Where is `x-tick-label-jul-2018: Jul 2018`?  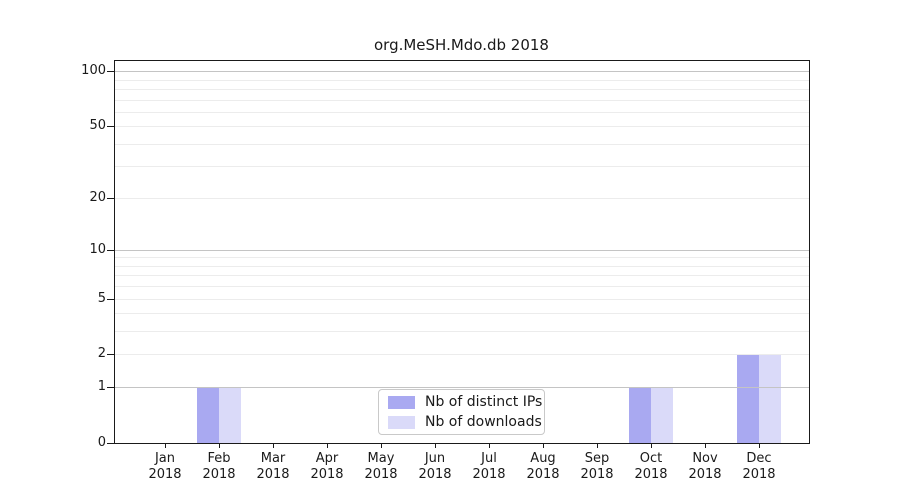
x-tick-label-jul-2018: Jul 2018 is located at coordinates (489, 466).